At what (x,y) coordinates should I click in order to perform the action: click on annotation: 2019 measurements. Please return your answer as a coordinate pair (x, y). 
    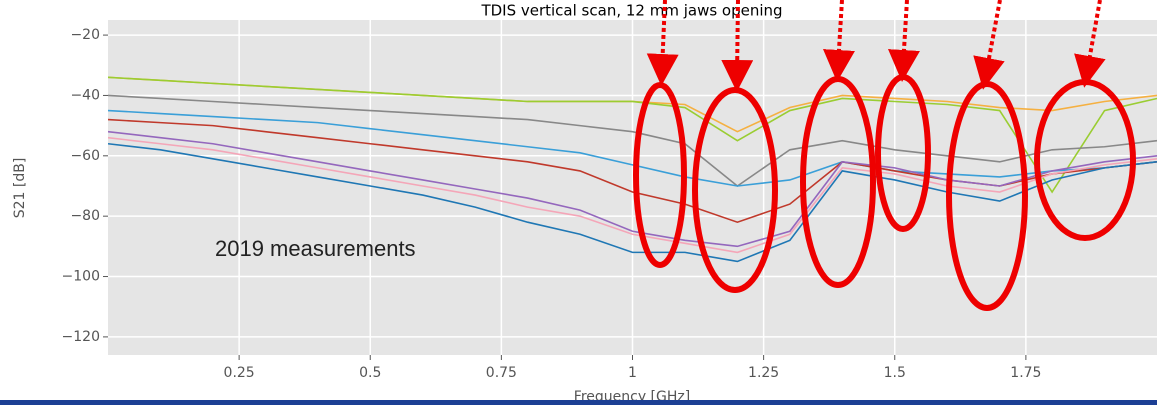
    Looking at the image, I should click on (315, 248).